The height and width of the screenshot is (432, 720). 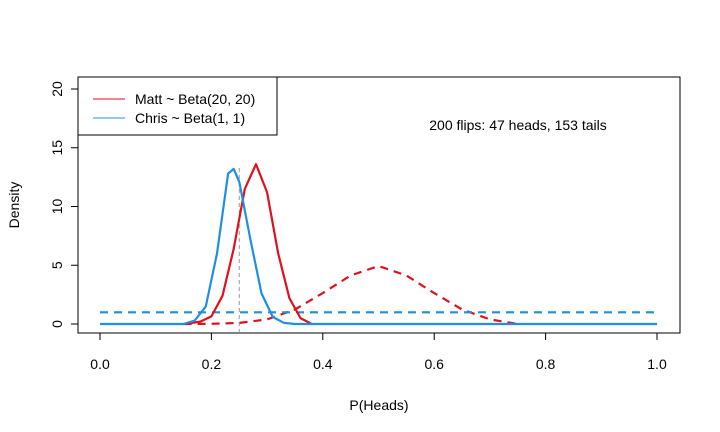 I want to click on y-axis: 0 5 10 15 20, so click(x=64, y=204).